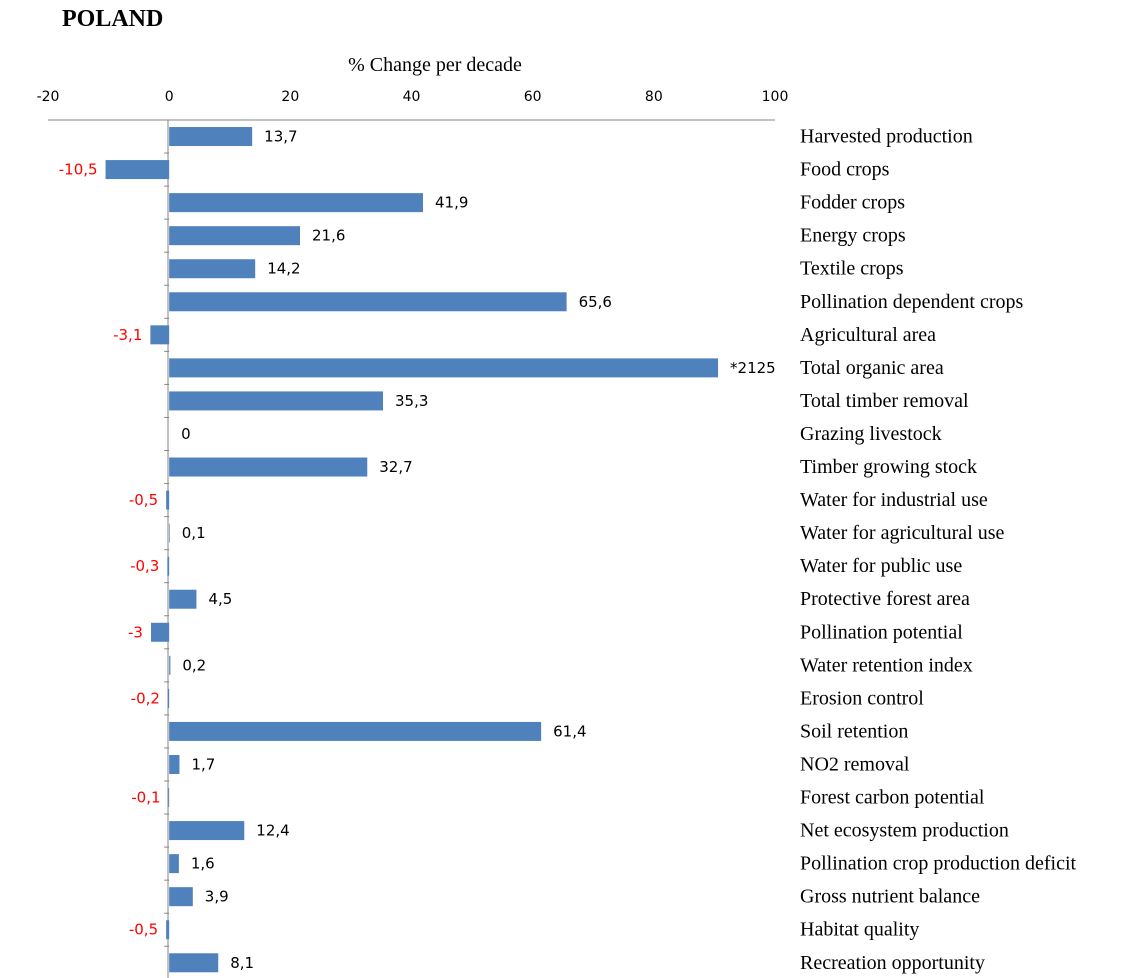 Image resolution: width=1138 pixels, height=978 pixels. I want to click on bar-value-label: -10,5, so click(78, 170).